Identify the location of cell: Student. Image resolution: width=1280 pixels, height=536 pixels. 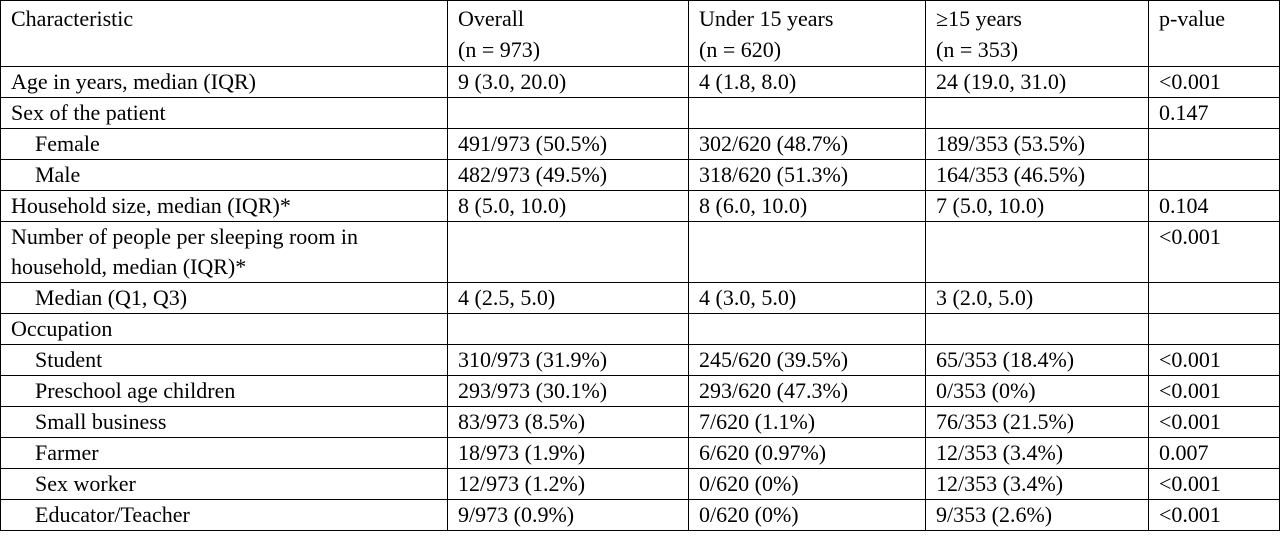
(224, 360).